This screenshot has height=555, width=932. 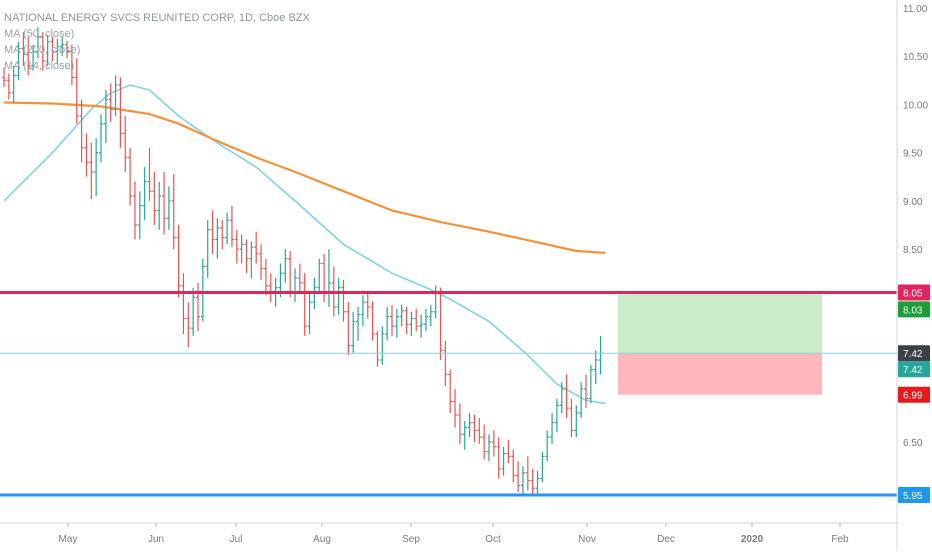 I want to click on y-tick-label: 11.00, so click(x=915, y=9).